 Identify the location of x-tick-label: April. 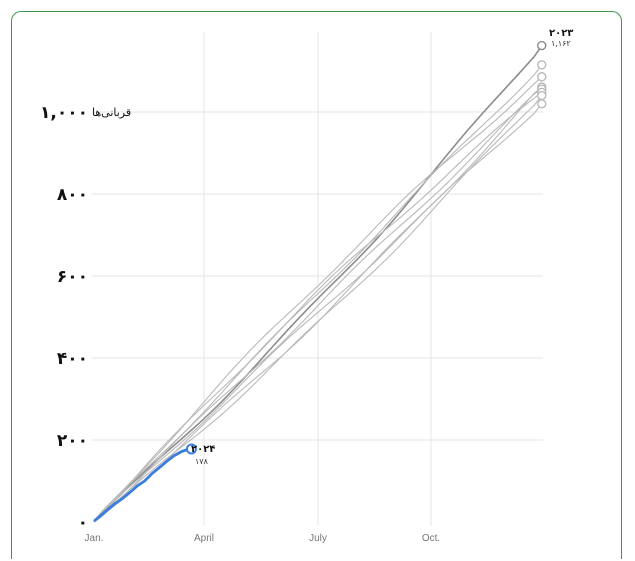
(204, 538).